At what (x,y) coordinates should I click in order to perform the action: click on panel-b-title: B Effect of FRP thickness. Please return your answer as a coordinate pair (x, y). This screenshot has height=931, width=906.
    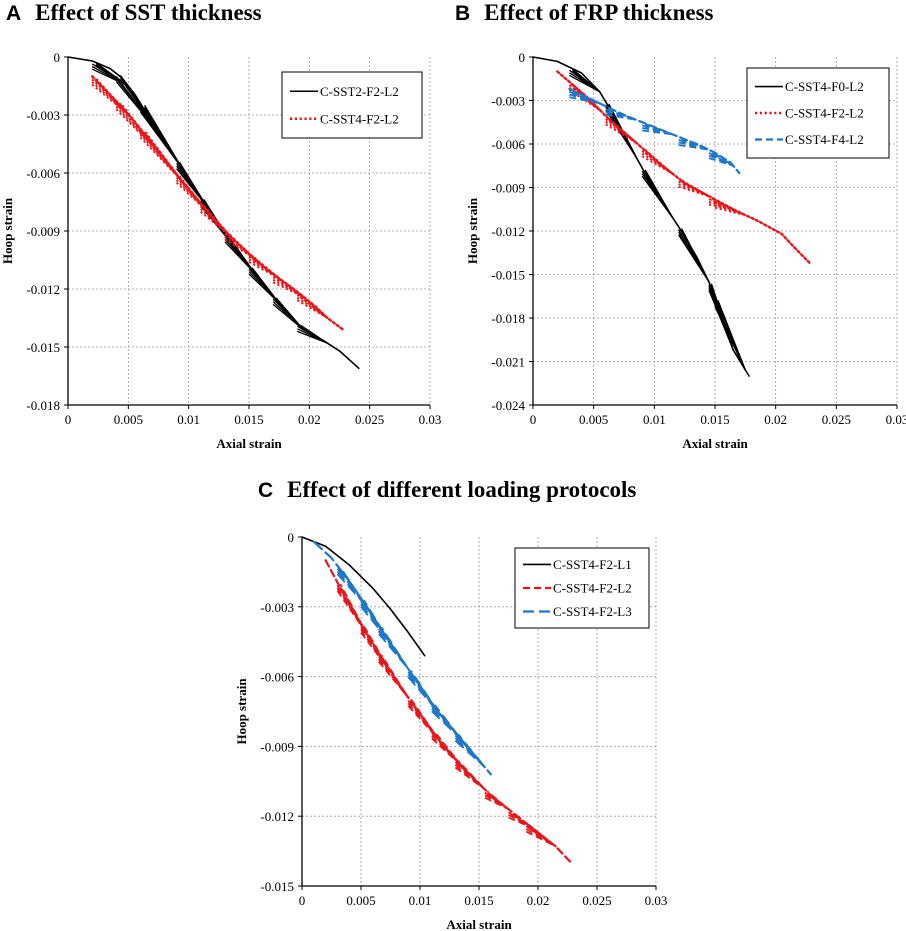
    Looking at the image, I should click on (584, 13).